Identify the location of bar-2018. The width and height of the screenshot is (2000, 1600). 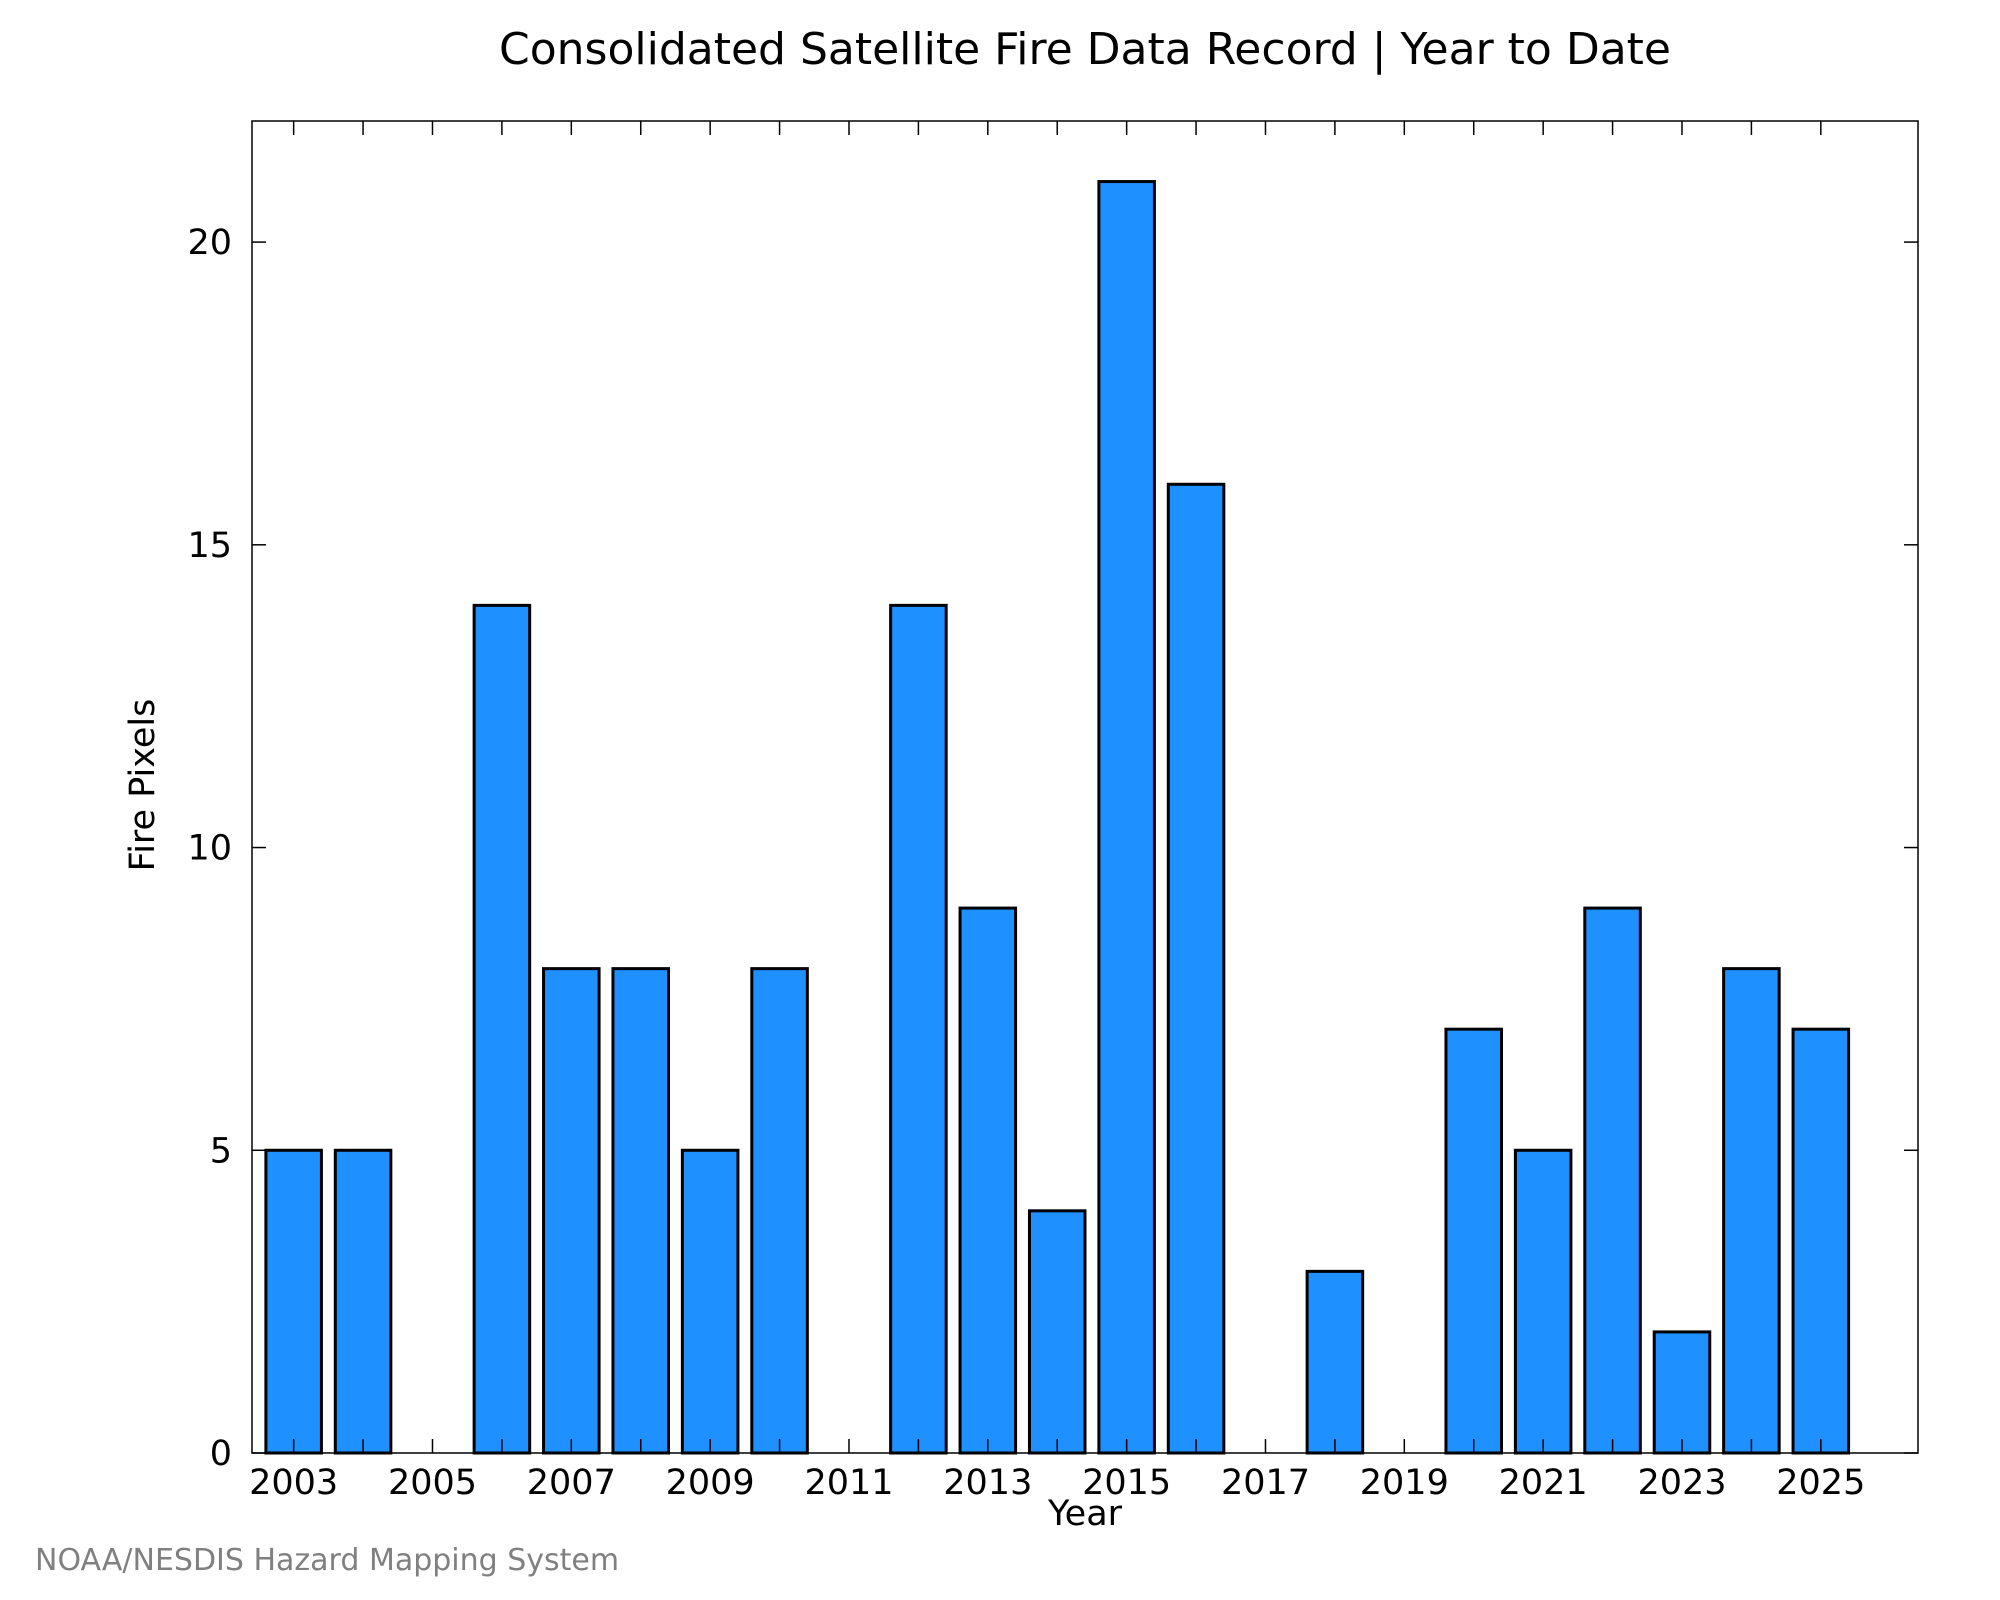
(1335, 1362).